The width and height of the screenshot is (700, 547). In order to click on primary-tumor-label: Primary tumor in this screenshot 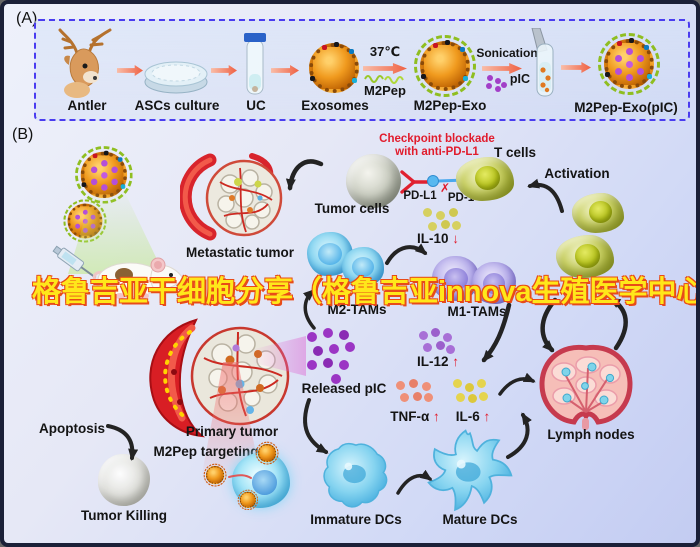, I will do `click(232, 431)`.